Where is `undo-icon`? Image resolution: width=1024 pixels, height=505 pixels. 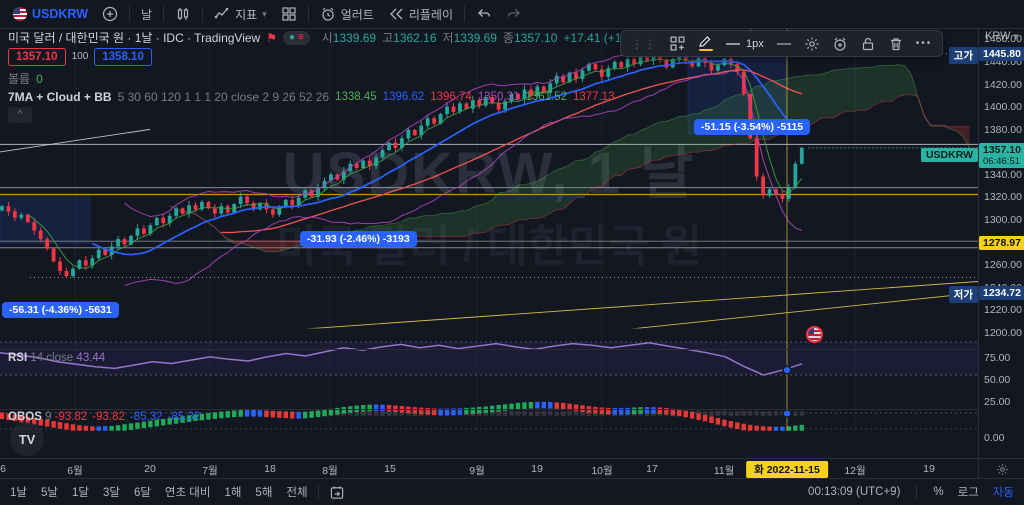
undo-icon is located at coordinates (484, 13).